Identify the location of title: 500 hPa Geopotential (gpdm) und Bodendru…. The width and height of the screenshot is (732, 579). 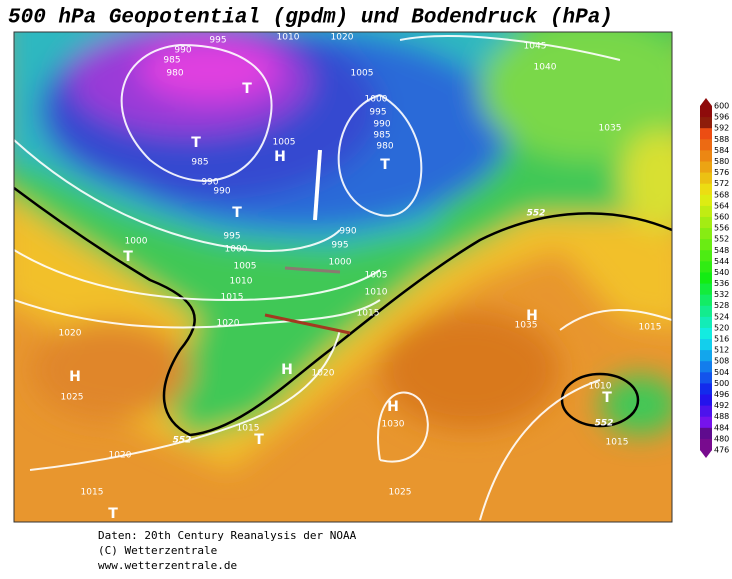
(310, 18).